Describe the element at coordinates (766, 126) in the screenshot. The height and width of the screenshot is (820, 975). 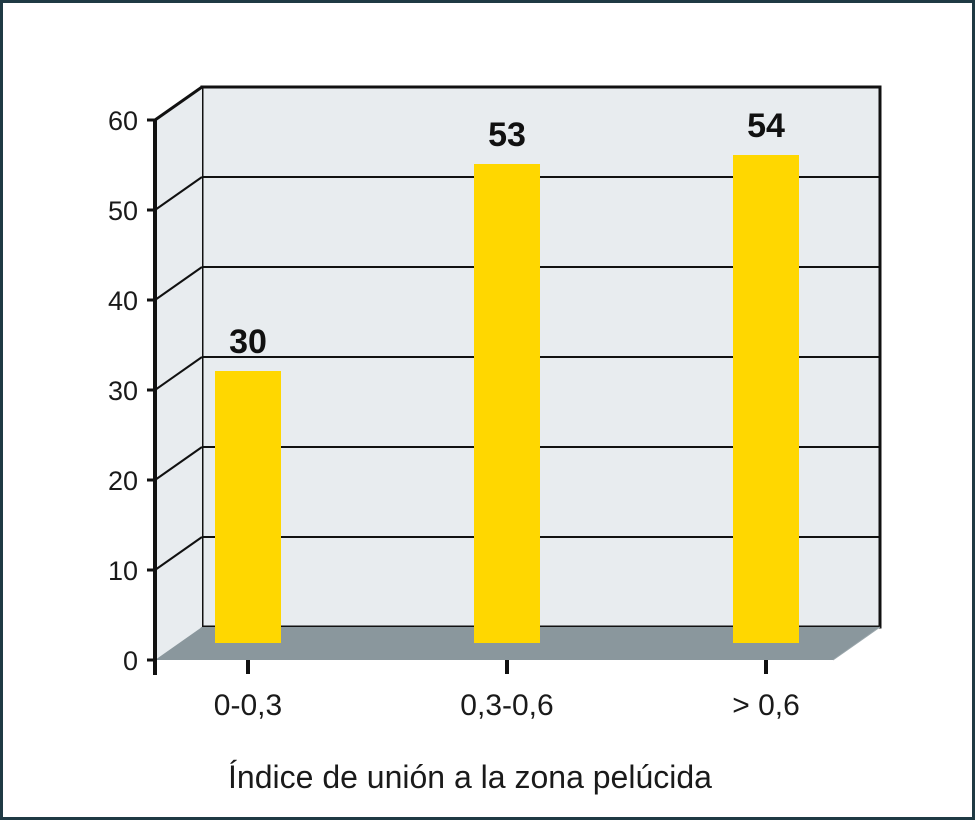
I see `bar-value-label: 54` at that location.